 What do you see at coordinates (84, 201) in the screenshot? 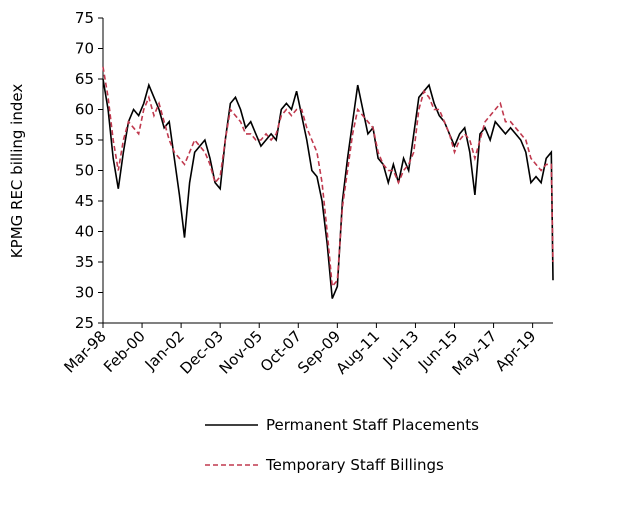
I see `y-tick-label: 45` at bounding box center [84, 201].